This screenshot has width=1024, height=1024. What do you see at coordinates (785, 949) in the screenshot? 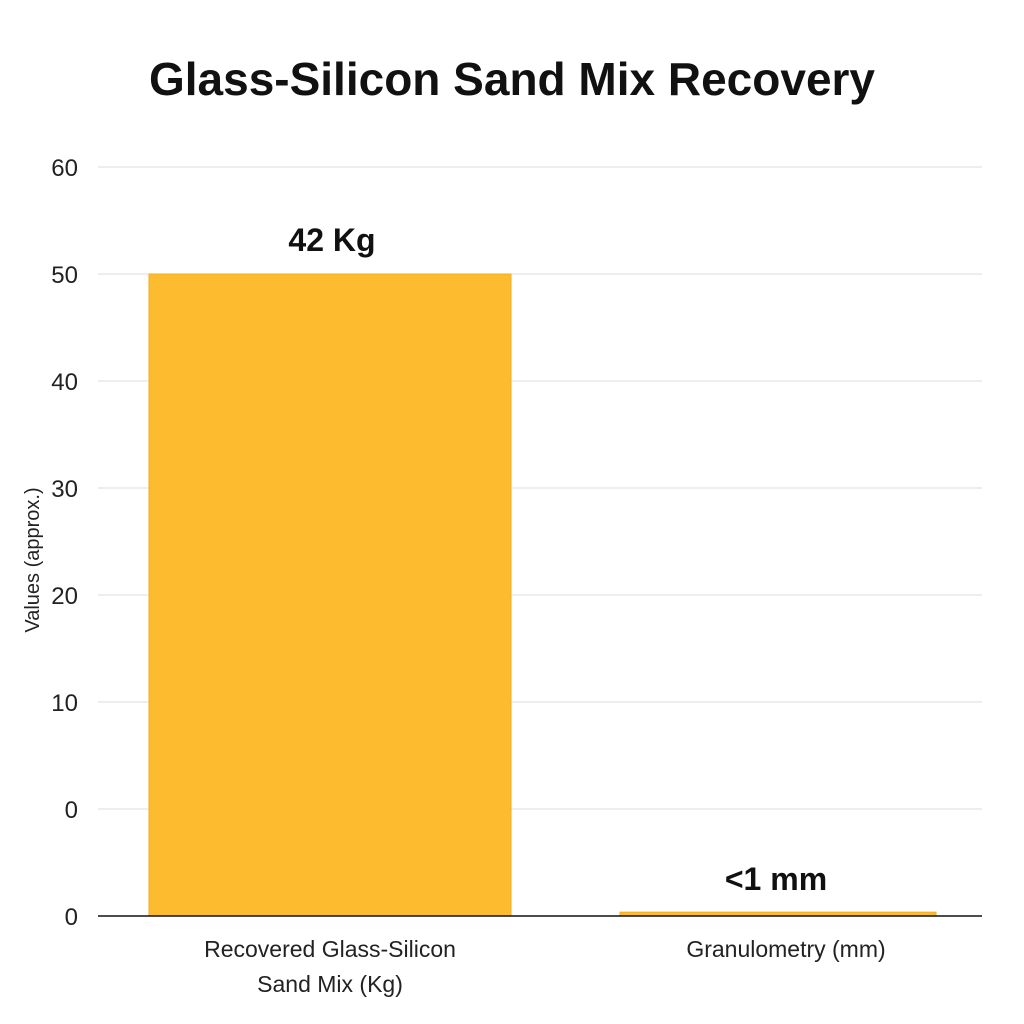
I see `x-tick-label-1: Granulometry (mm)` at bounding box center [785, 949].